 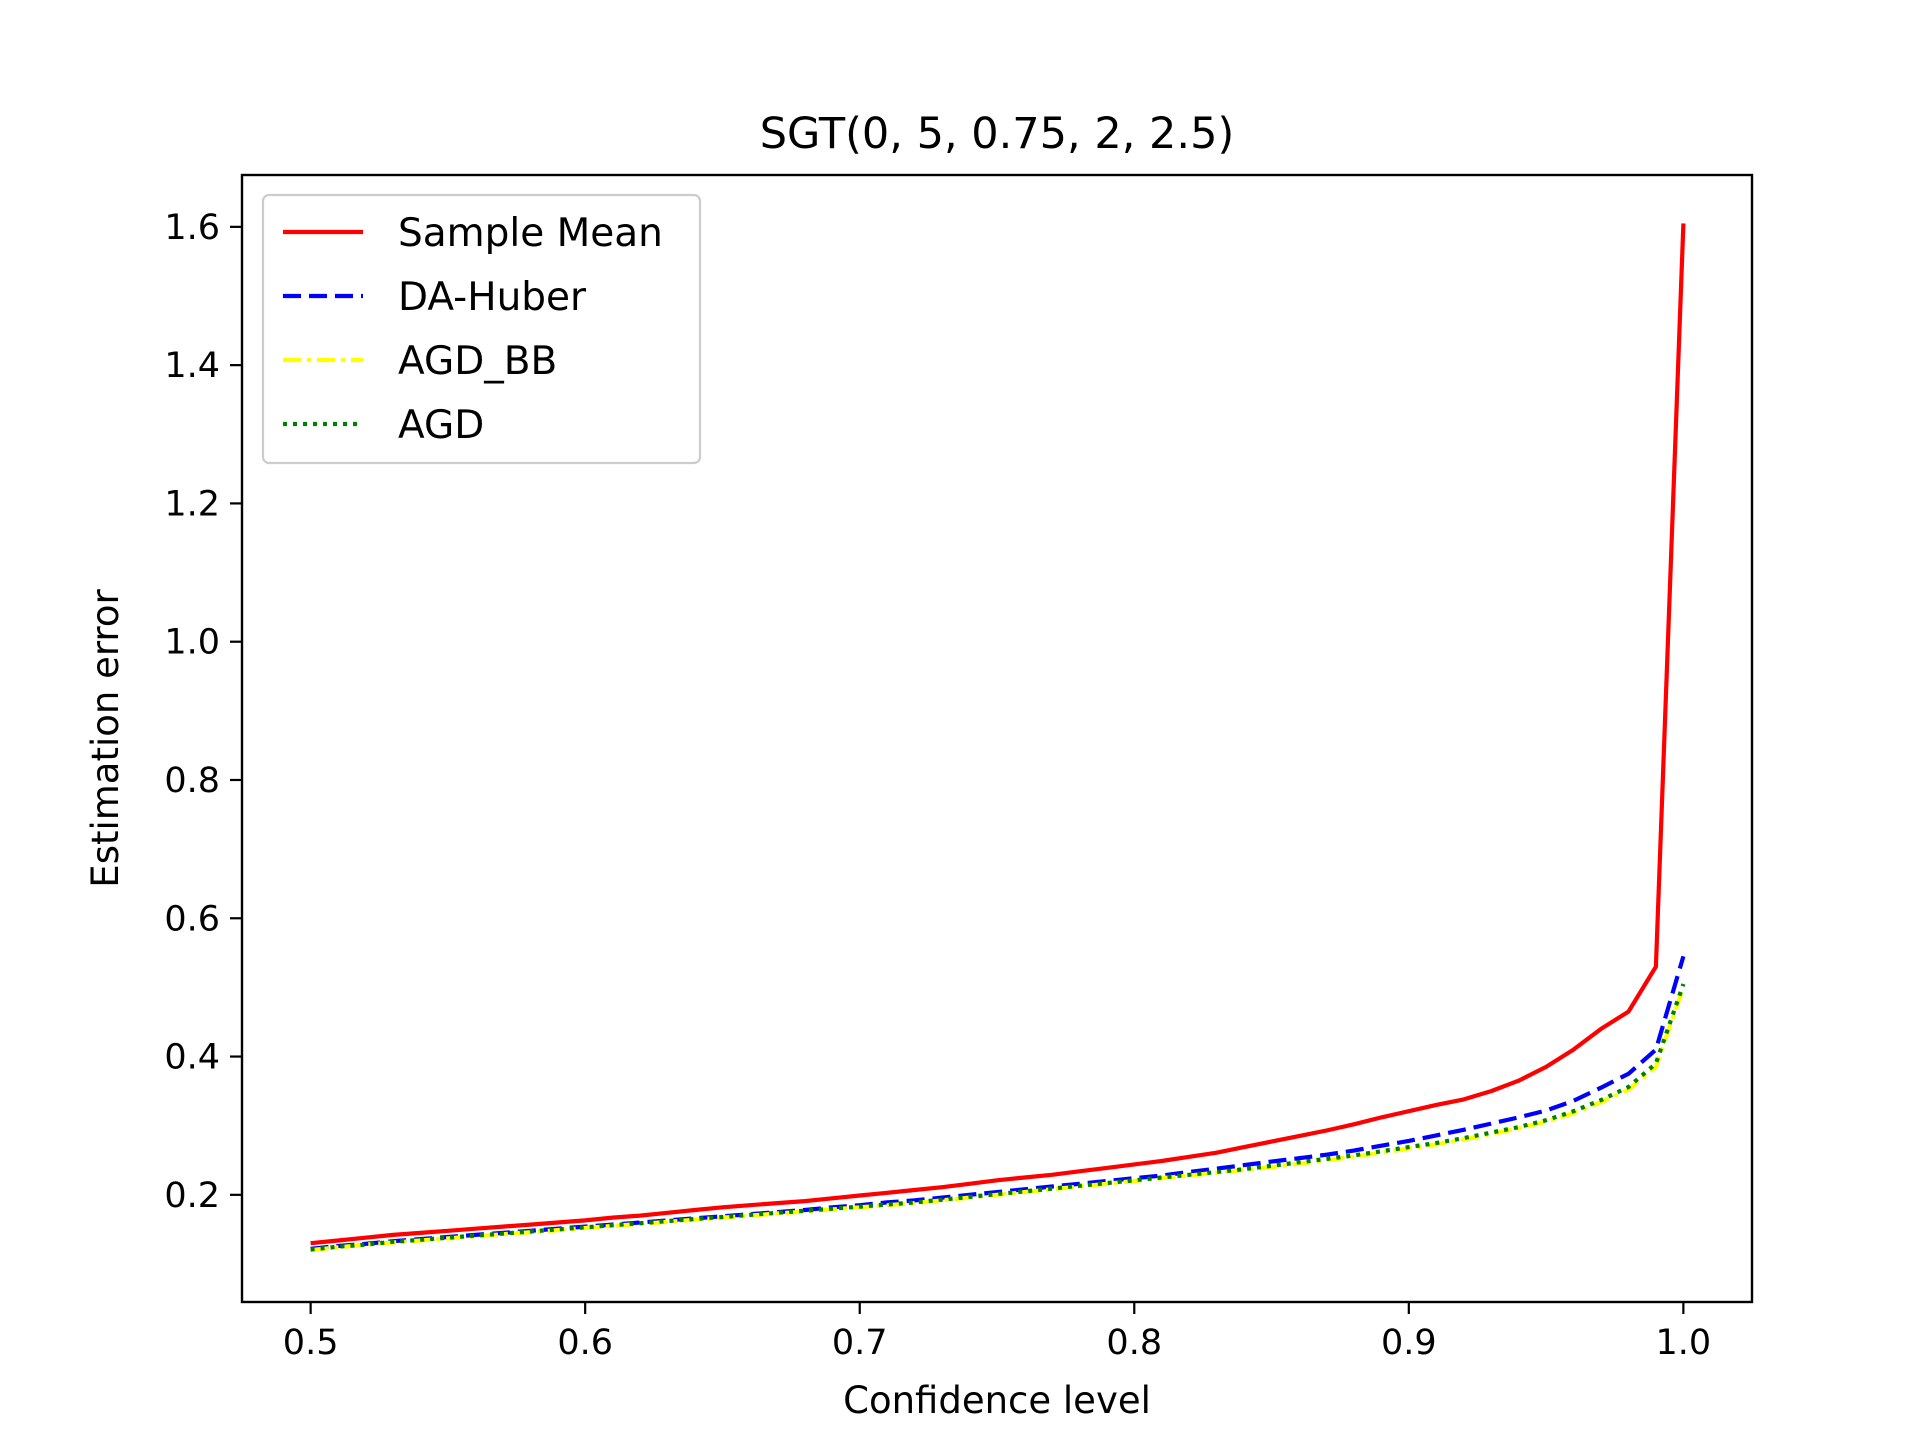 I want to click on chart-title: SGT(0, 5, 0.75, 2, 2.5), so click(x=997, y=134).